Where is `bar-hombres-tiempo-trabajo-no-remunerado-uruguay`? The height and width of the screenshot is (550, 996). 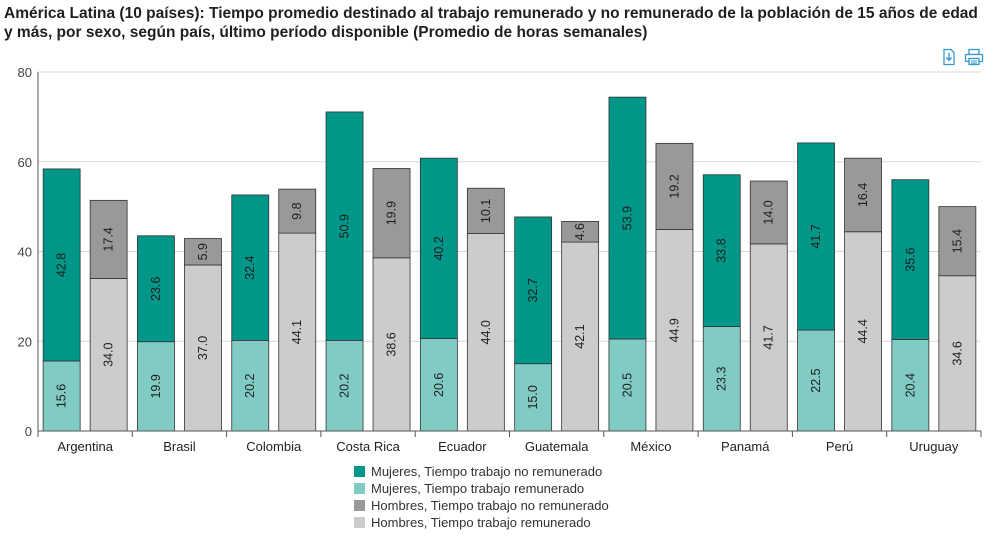
bar-hombres-tiempo-trabajo-no-remunerado-uruguay is located at coordinates (957, 241).